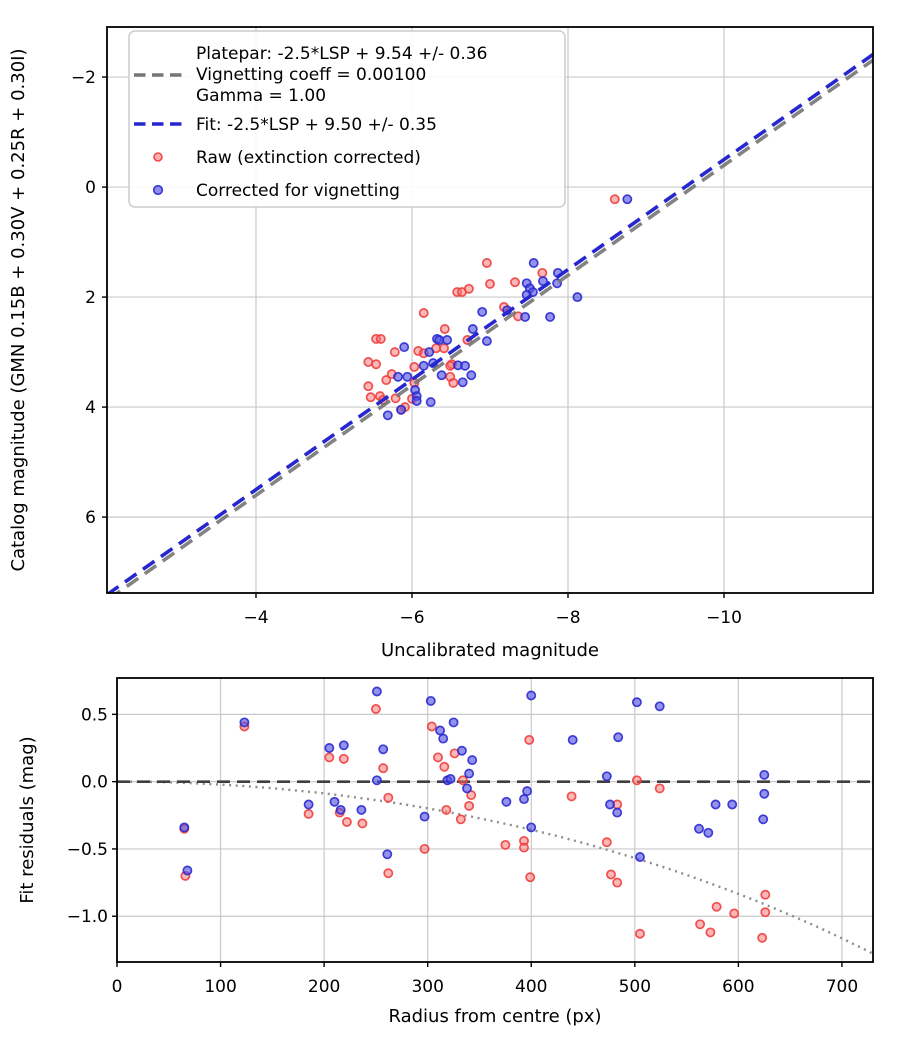  I want to click on x-tick-label: −8, so click(567, 618).